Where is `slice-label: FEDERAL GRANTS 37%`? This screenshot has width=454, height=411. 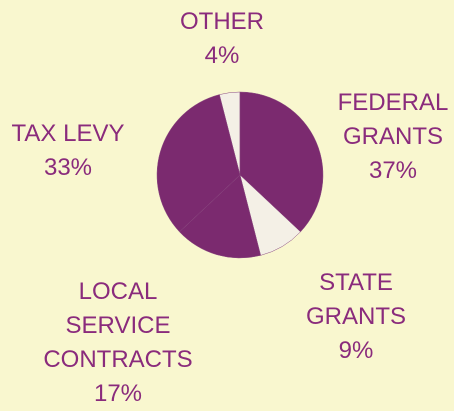 slice-label: FEDERAL GRANTS 37% is located at coordinates (388, 137).